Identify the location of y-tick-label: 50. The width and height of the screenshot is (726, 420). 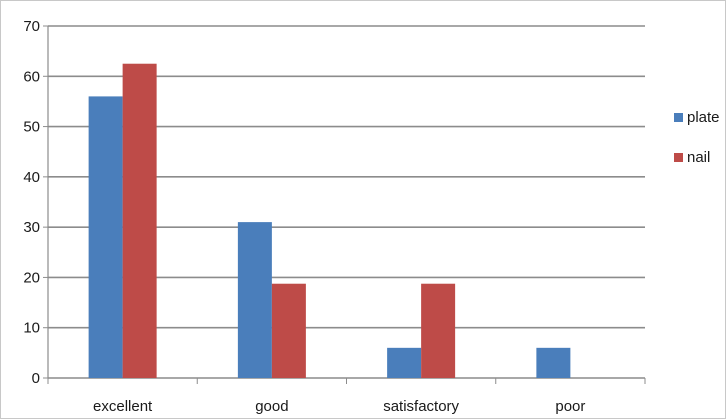
(31, 127).